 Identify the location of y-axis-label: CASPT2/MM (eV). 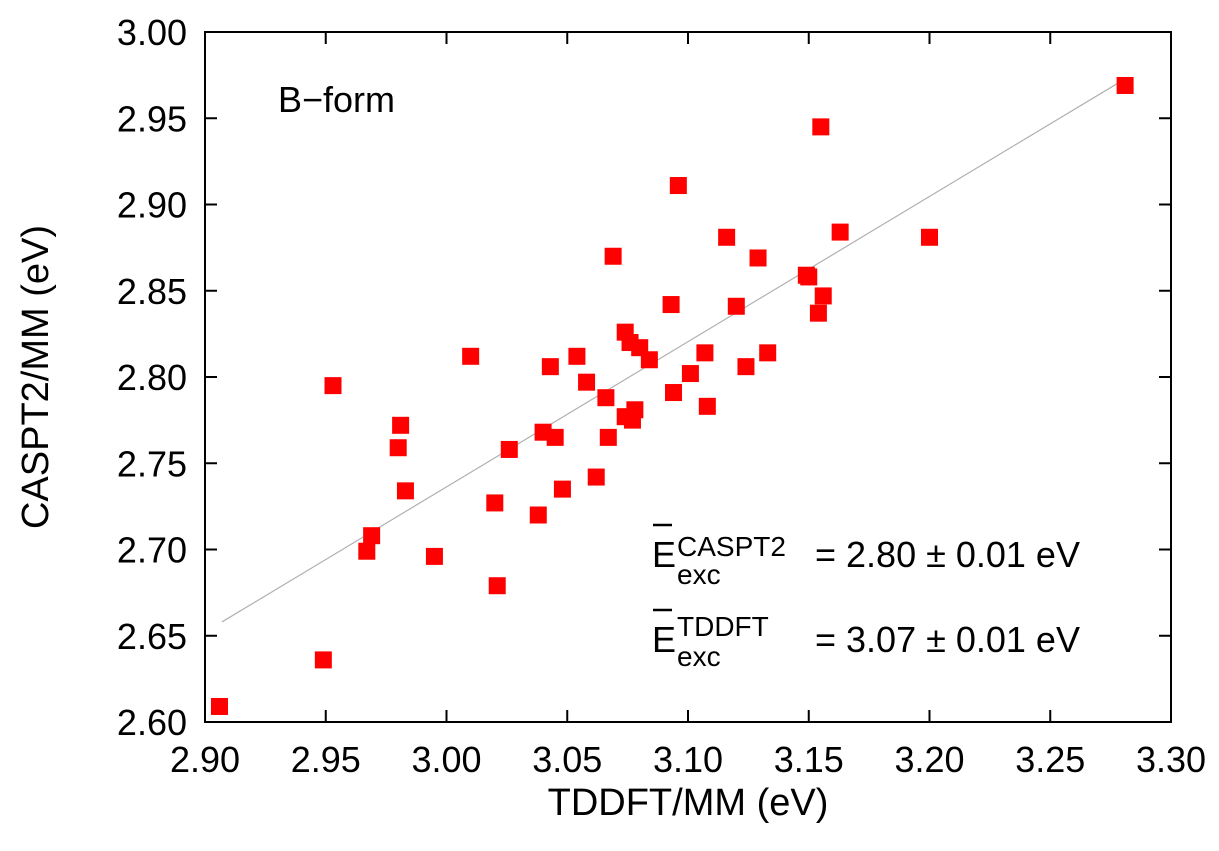
(36, 377).